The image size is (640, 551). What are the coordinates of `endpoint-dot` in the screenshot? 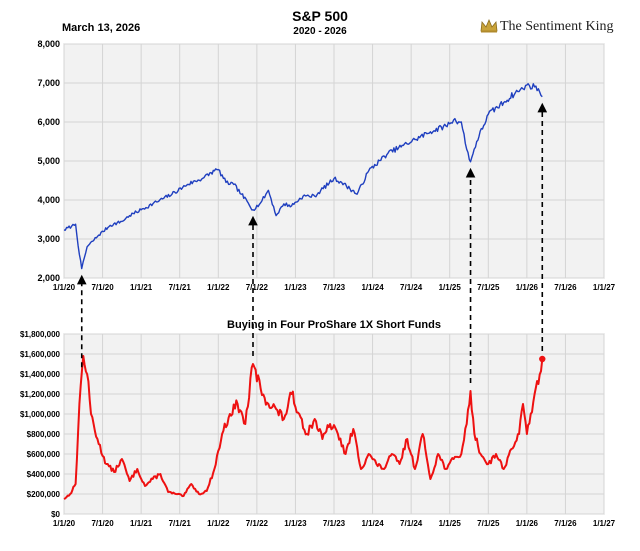 It's located at (542, 359).